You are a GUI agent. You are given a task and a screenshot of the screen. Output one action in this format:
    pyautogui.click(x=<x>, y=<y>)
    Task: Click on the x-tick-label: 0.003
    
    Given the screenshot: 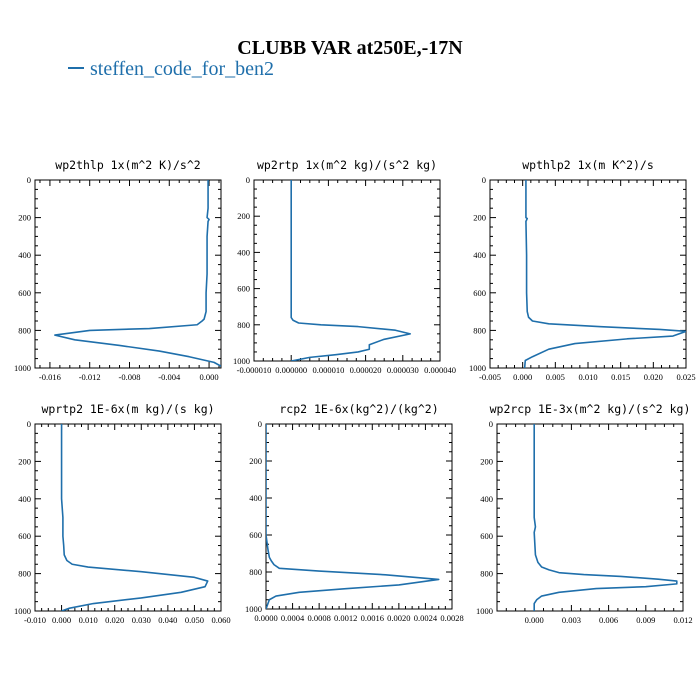 What is the action you would take?
    pyautogui.click(x=571, y=620)
    